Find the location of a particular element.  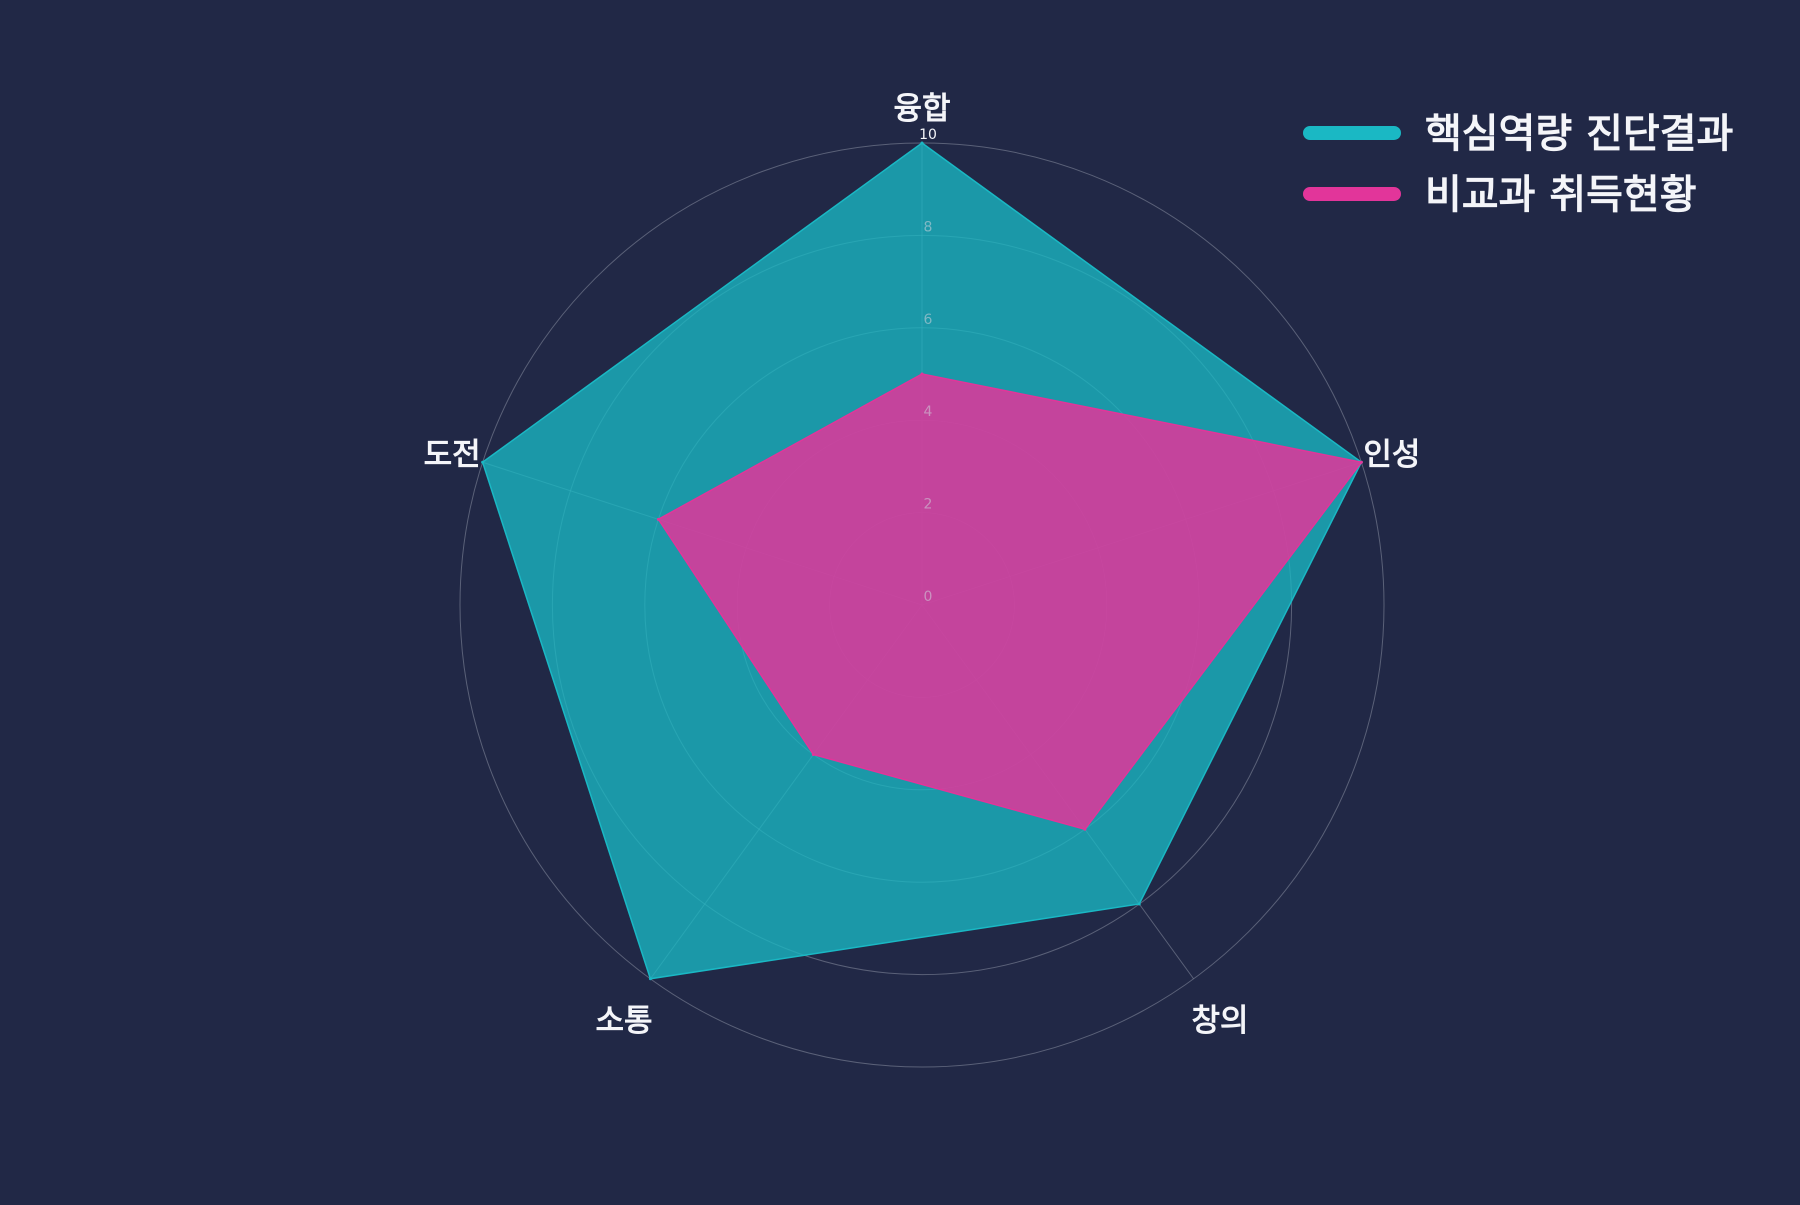

category-label-1: 인성 is located at coordinates (1391, 455).